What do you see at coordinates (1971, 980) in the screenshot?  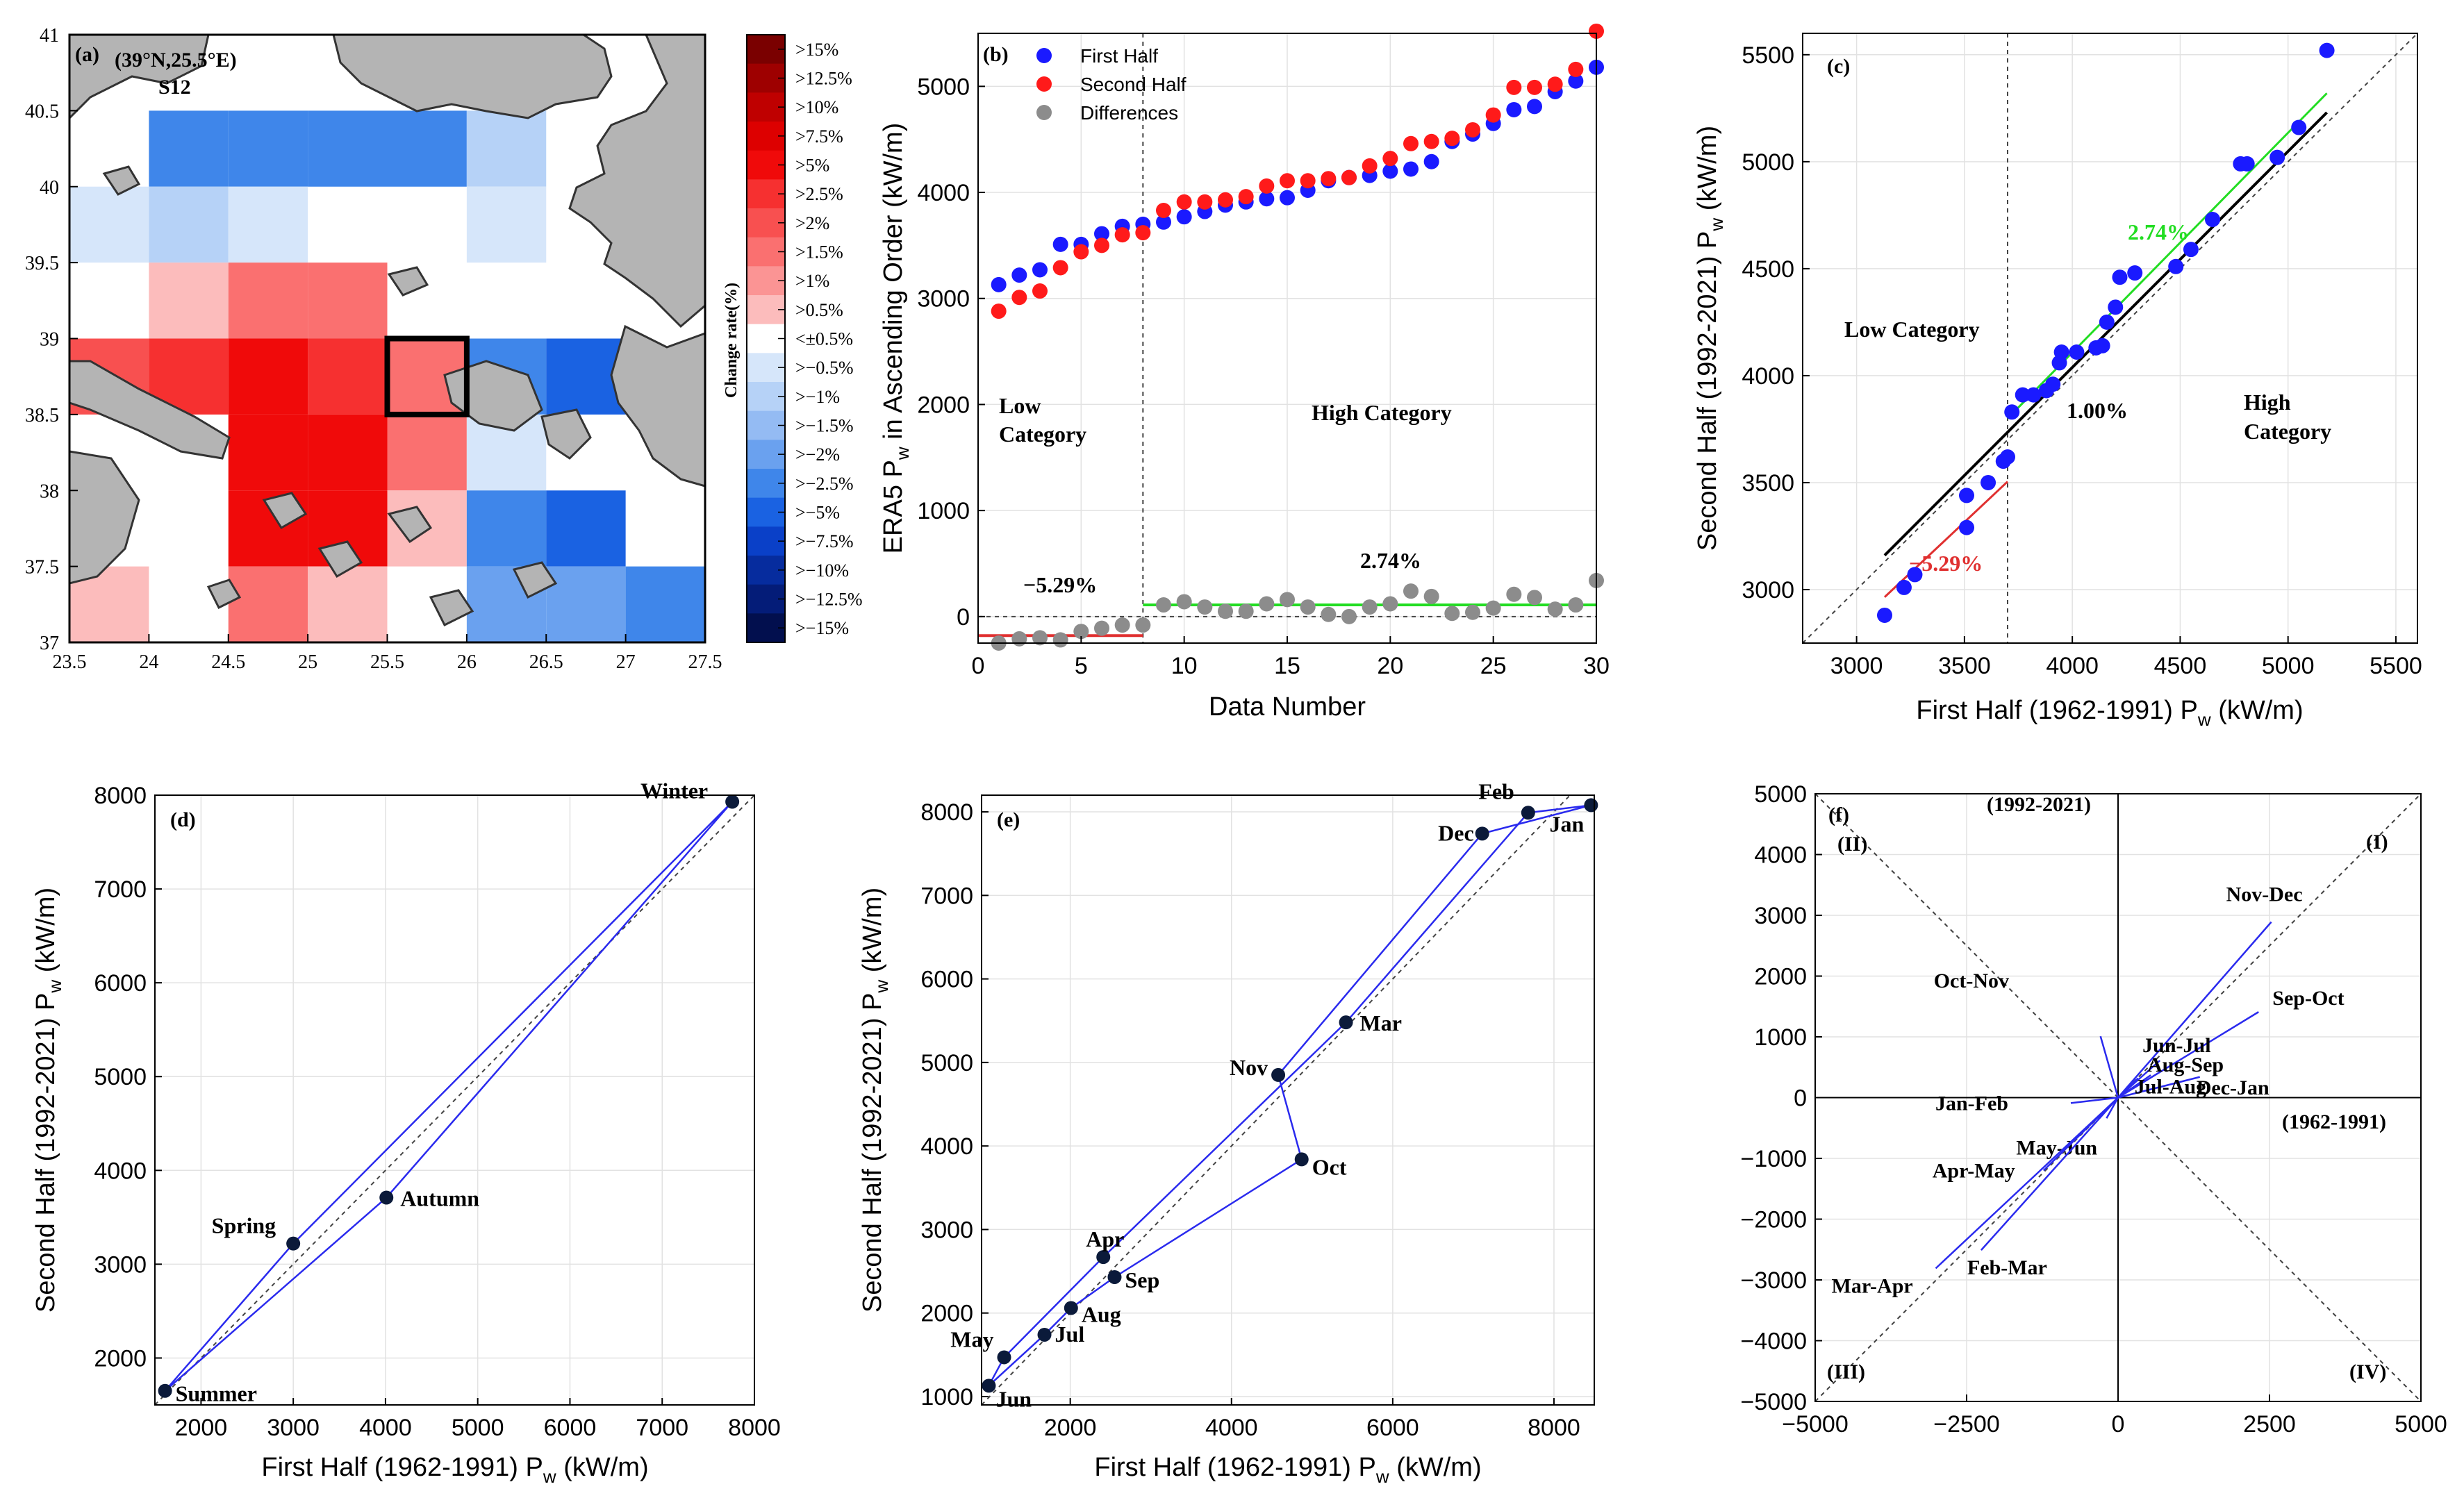 I see `f-vector-label: Oct-Nov` at bounding box center [1971, 980].